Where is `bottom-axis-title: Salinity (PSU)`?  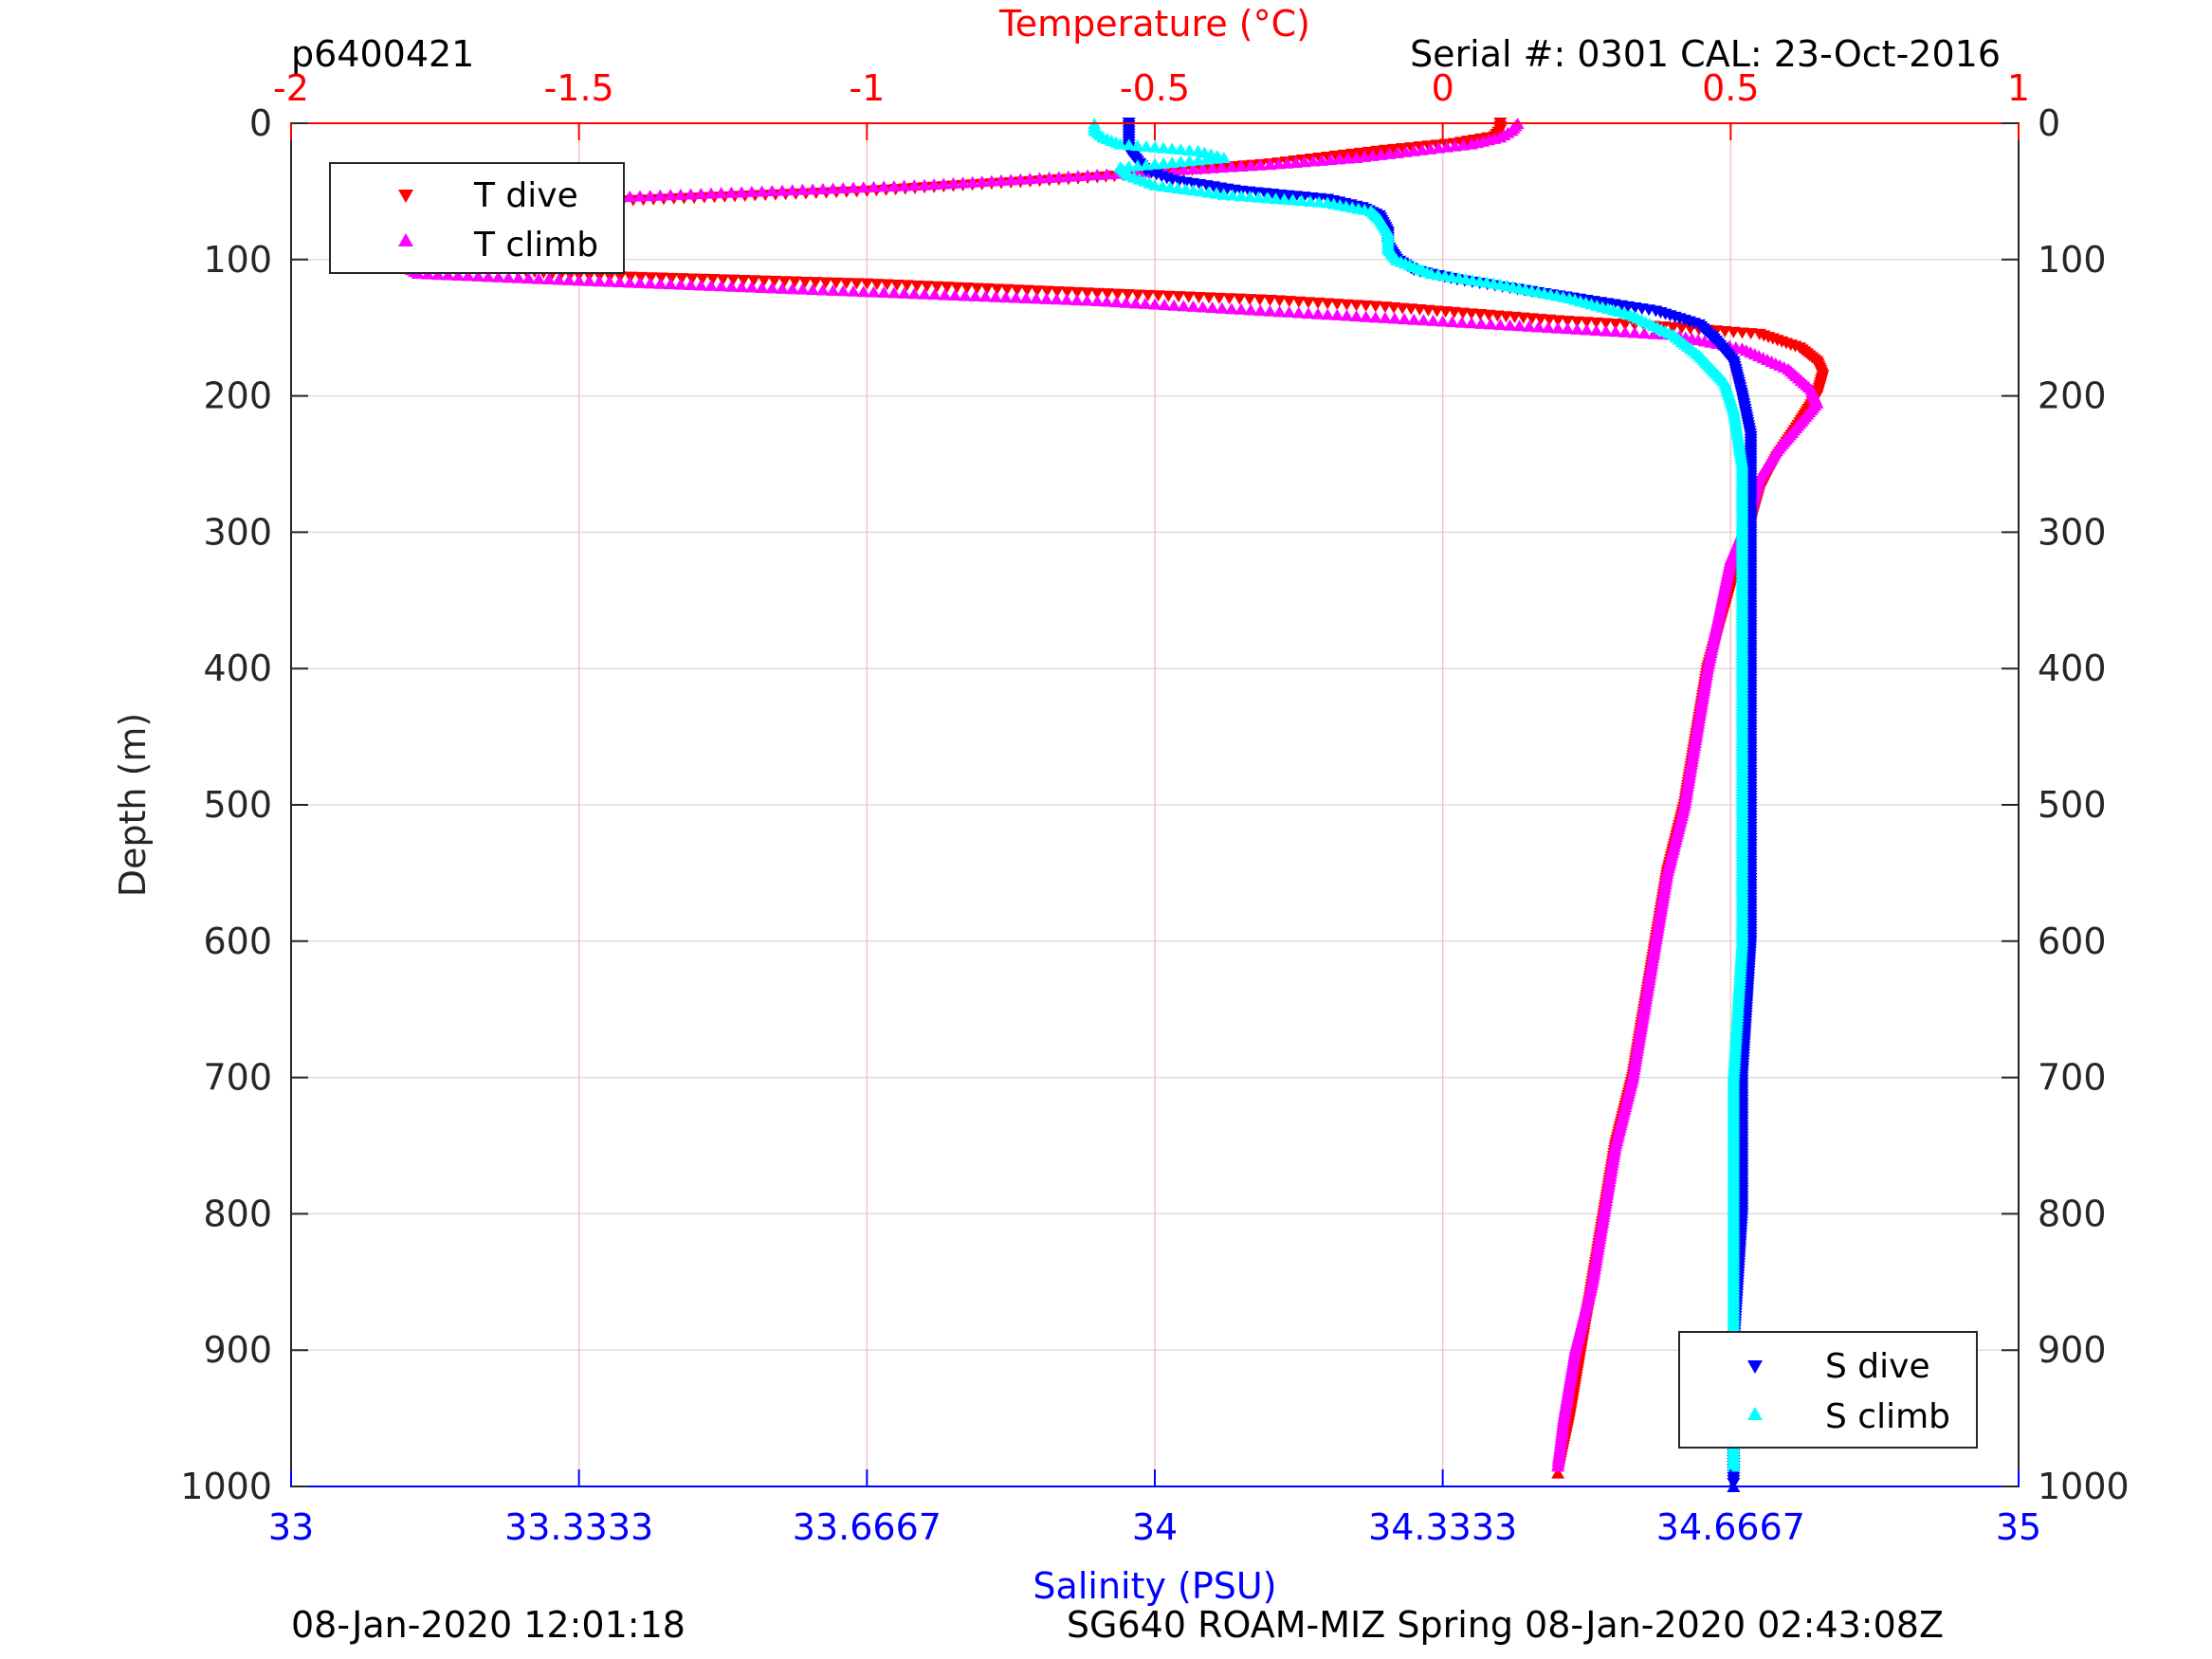 bottom-axis-title: Salinity (PSU) is located at coordinates (1154, 1586).